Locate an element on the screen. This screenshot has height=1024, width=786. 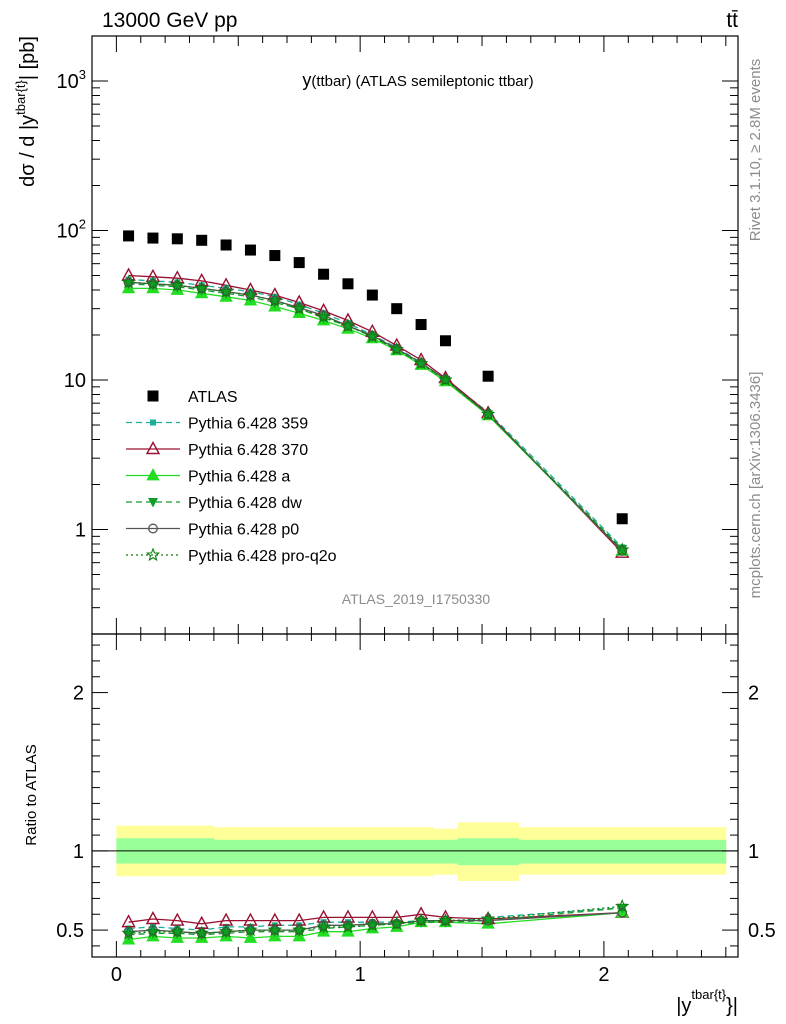
chart-title: y(ttbar) (ATLAS semileptonic ttbar) is located at coordinates (417, 80).